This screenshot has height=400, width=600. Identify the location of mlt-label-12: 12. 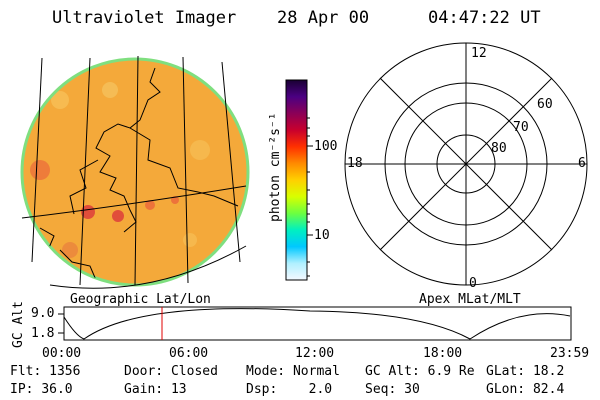
(479, 53).